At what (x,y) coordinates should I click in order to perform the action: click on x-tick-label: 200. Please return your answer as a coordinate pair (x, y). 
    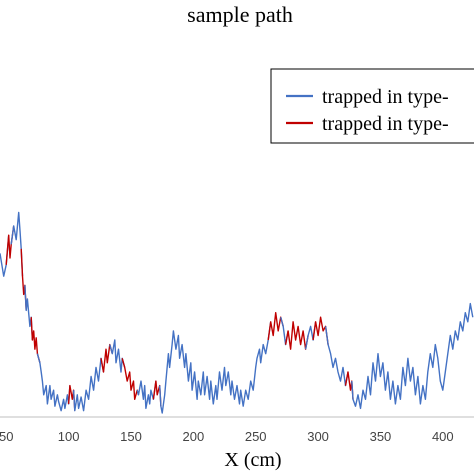
    Looking at the image, I should click on (193, 436).